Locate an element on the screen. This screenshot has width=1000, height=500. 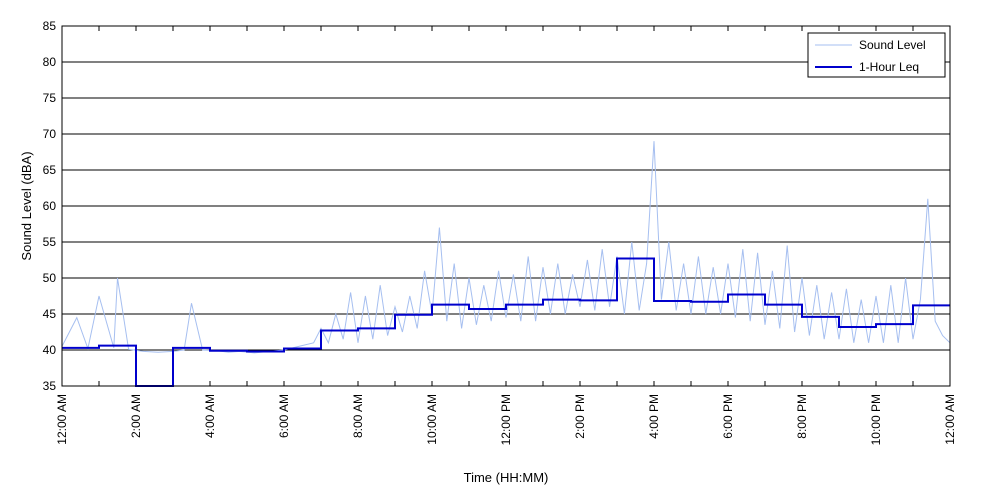
y-tick-label: 50 is located at coordinates (50, 278).